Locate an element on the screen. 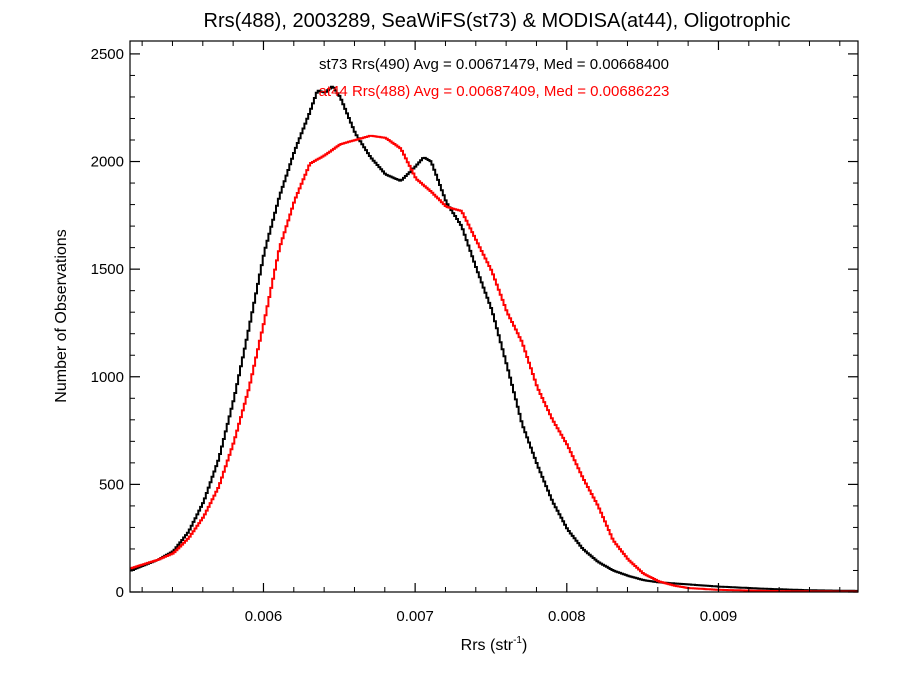 The height and width of the screenshot is (675, 900). y-tick-label: 2500 is located at coordinates (107, 54).